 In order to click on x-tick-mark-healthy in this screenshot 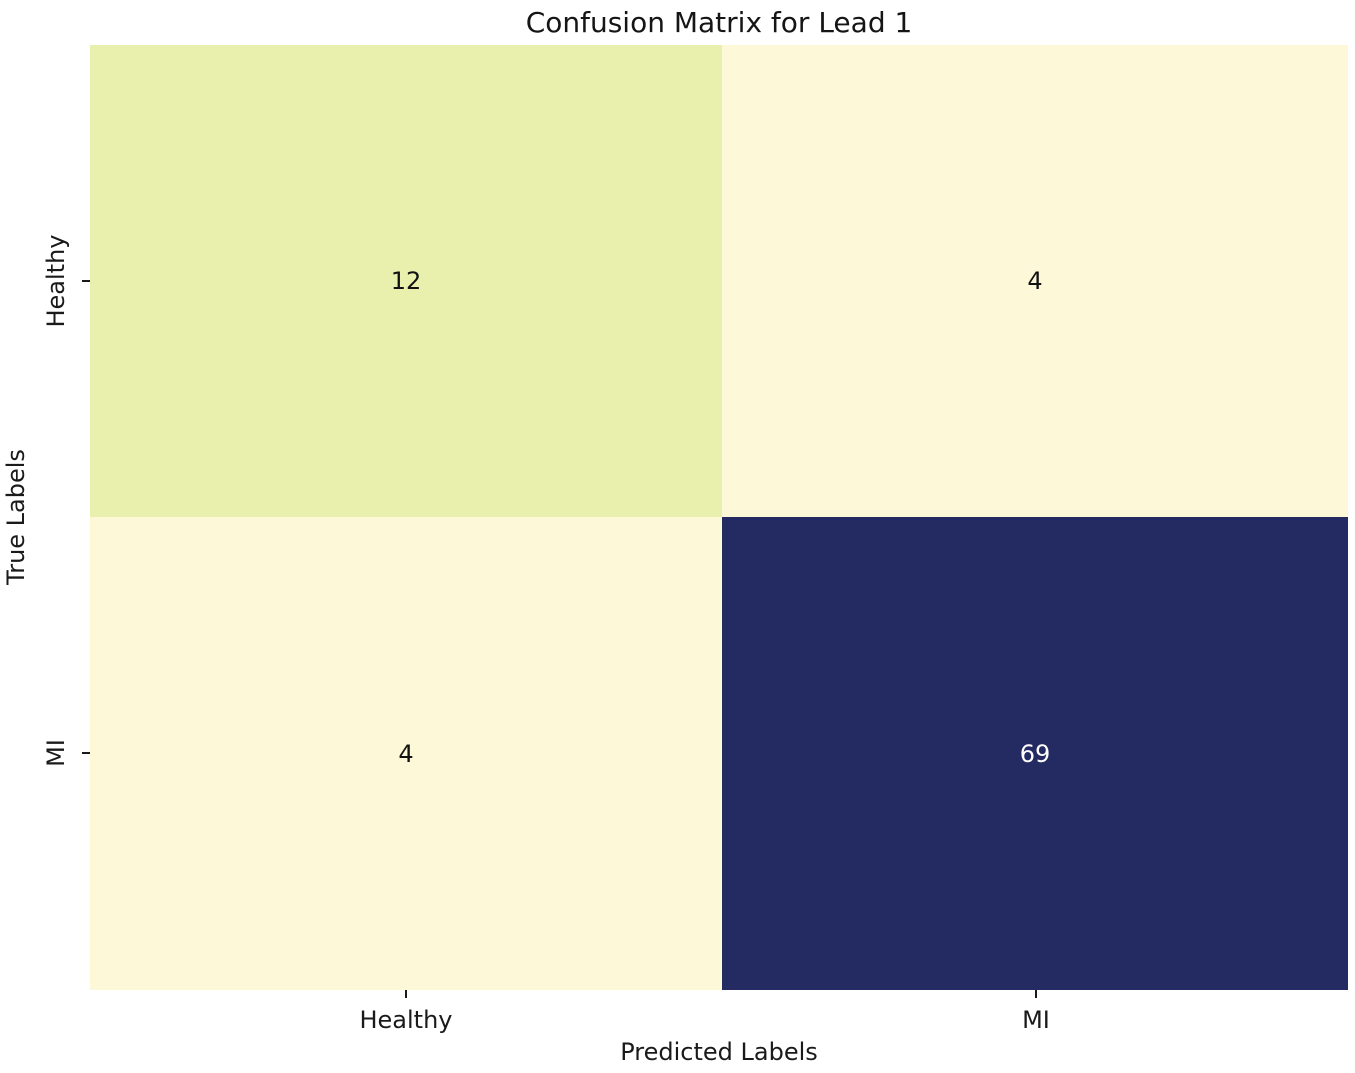, I will do `click(406, 994)`.